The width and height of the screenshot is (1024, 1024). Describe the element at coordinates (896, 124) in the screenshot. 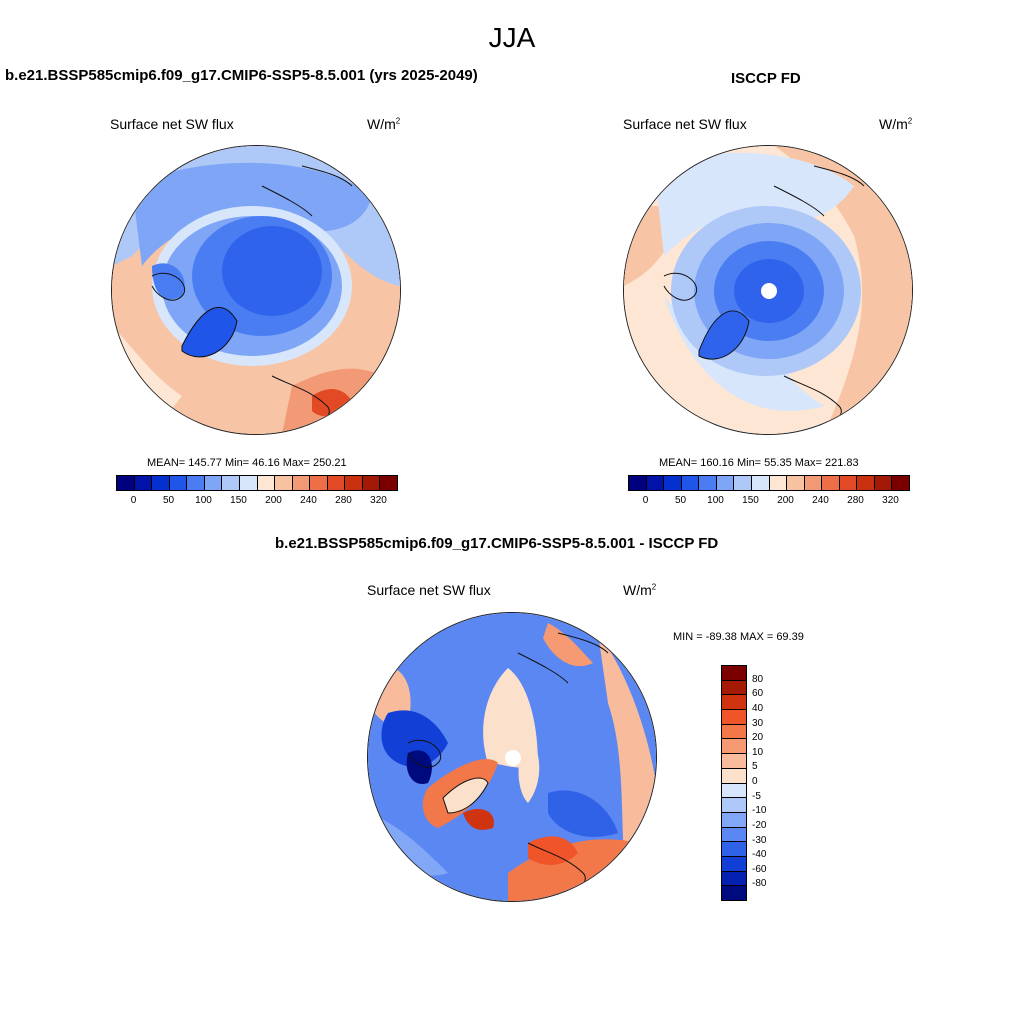

I see `panel2-units: W/m2` at that location.